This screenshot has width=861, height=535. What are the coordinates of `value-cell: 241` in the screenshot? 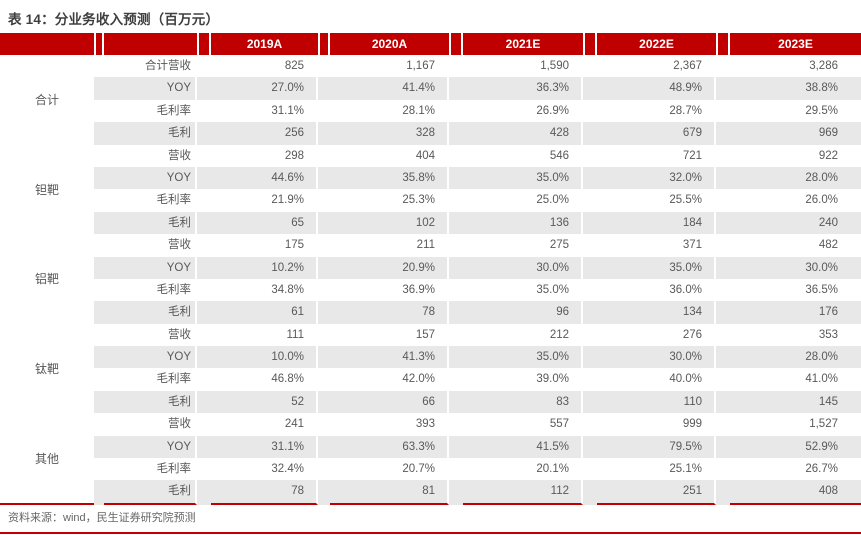 It's located at (264, 424).